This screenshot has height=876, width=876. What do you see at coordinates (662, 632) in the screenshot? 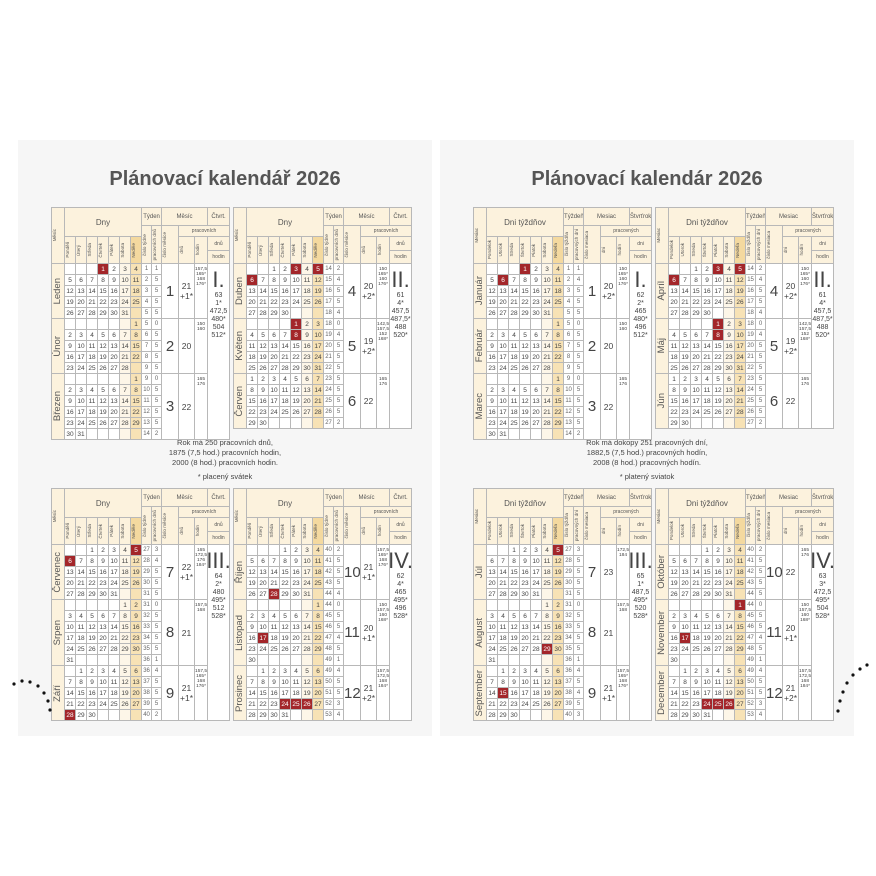
I see `month-name-text: November` at bounding box center [662, 632].